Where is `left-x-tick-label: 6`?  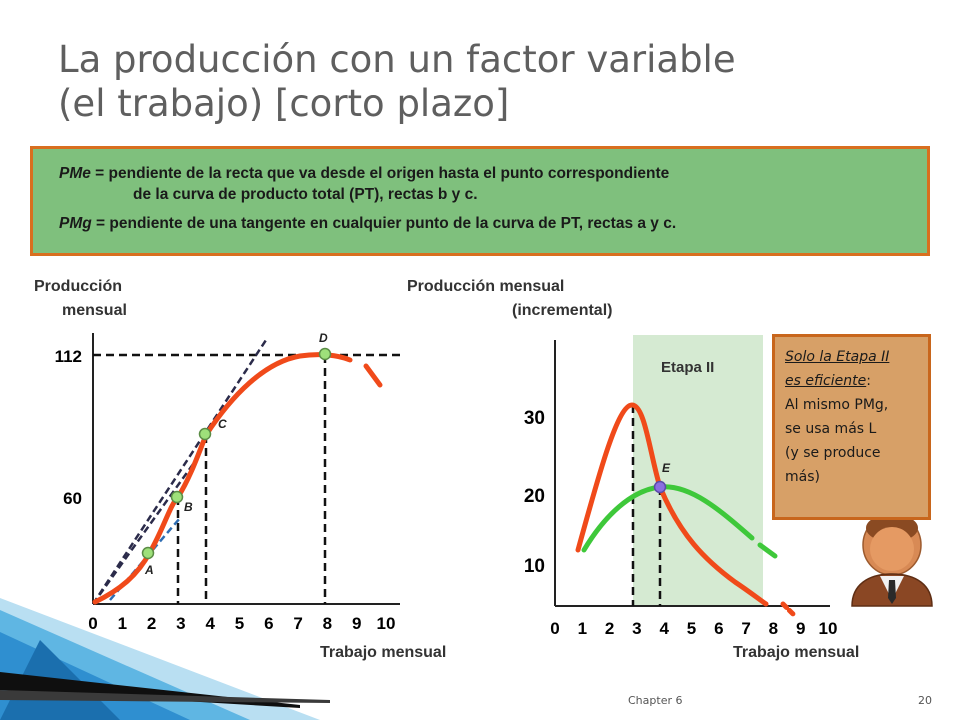 left-x-tick-label: 6 is located at coordinates (268, 623).